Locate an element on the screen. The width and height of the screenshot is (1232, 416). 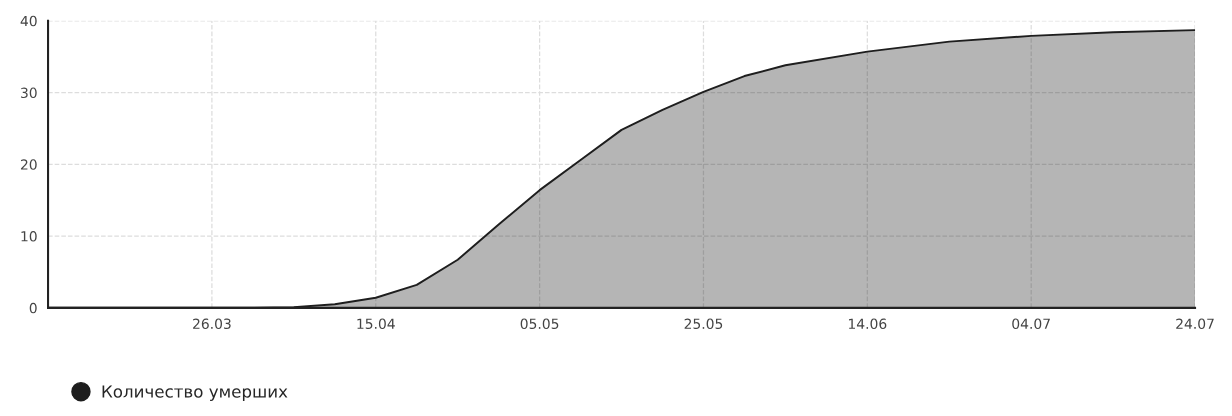
y-tick-label: 0 is located at coordinates (33, 308).